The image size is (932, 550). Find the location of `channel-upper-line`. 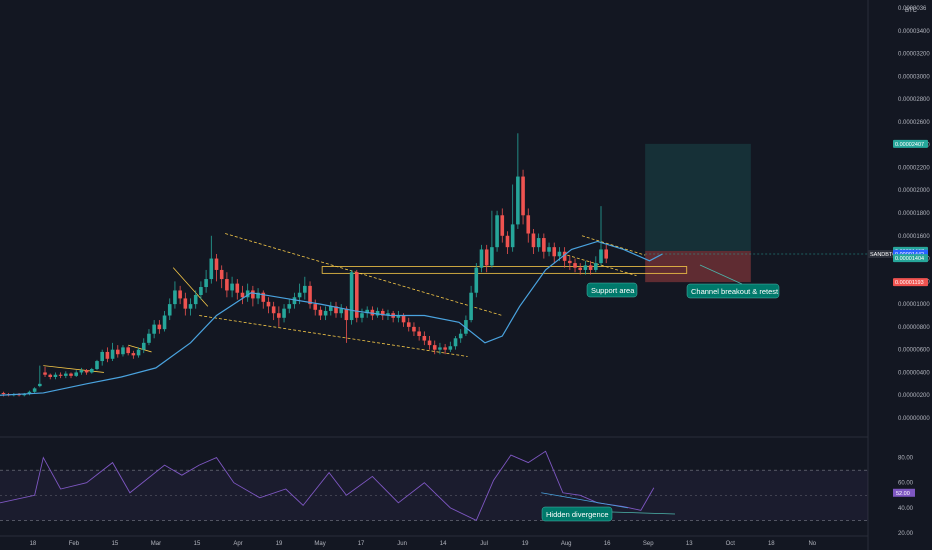

channel-upper-line is located at coordinates (364, 274).